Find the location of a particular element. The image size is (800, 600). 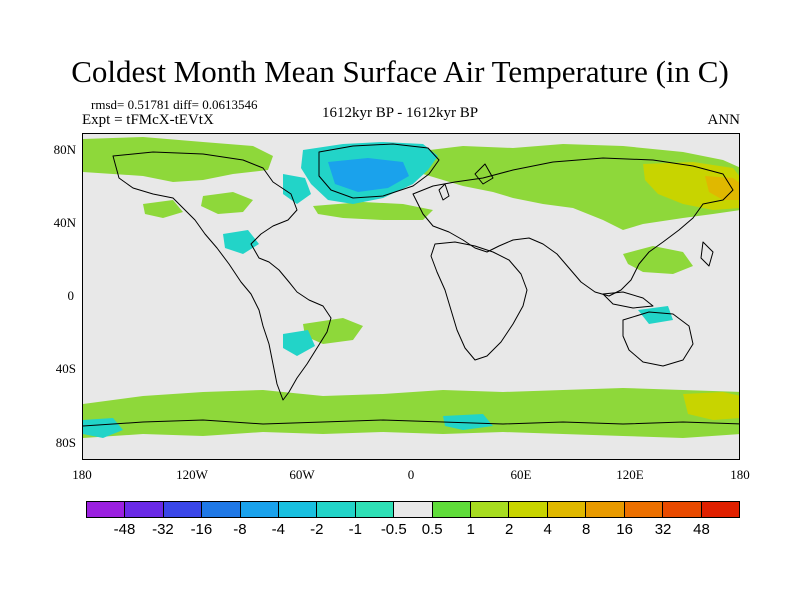

coastline-antarctica is located at coordinates (411, 423).